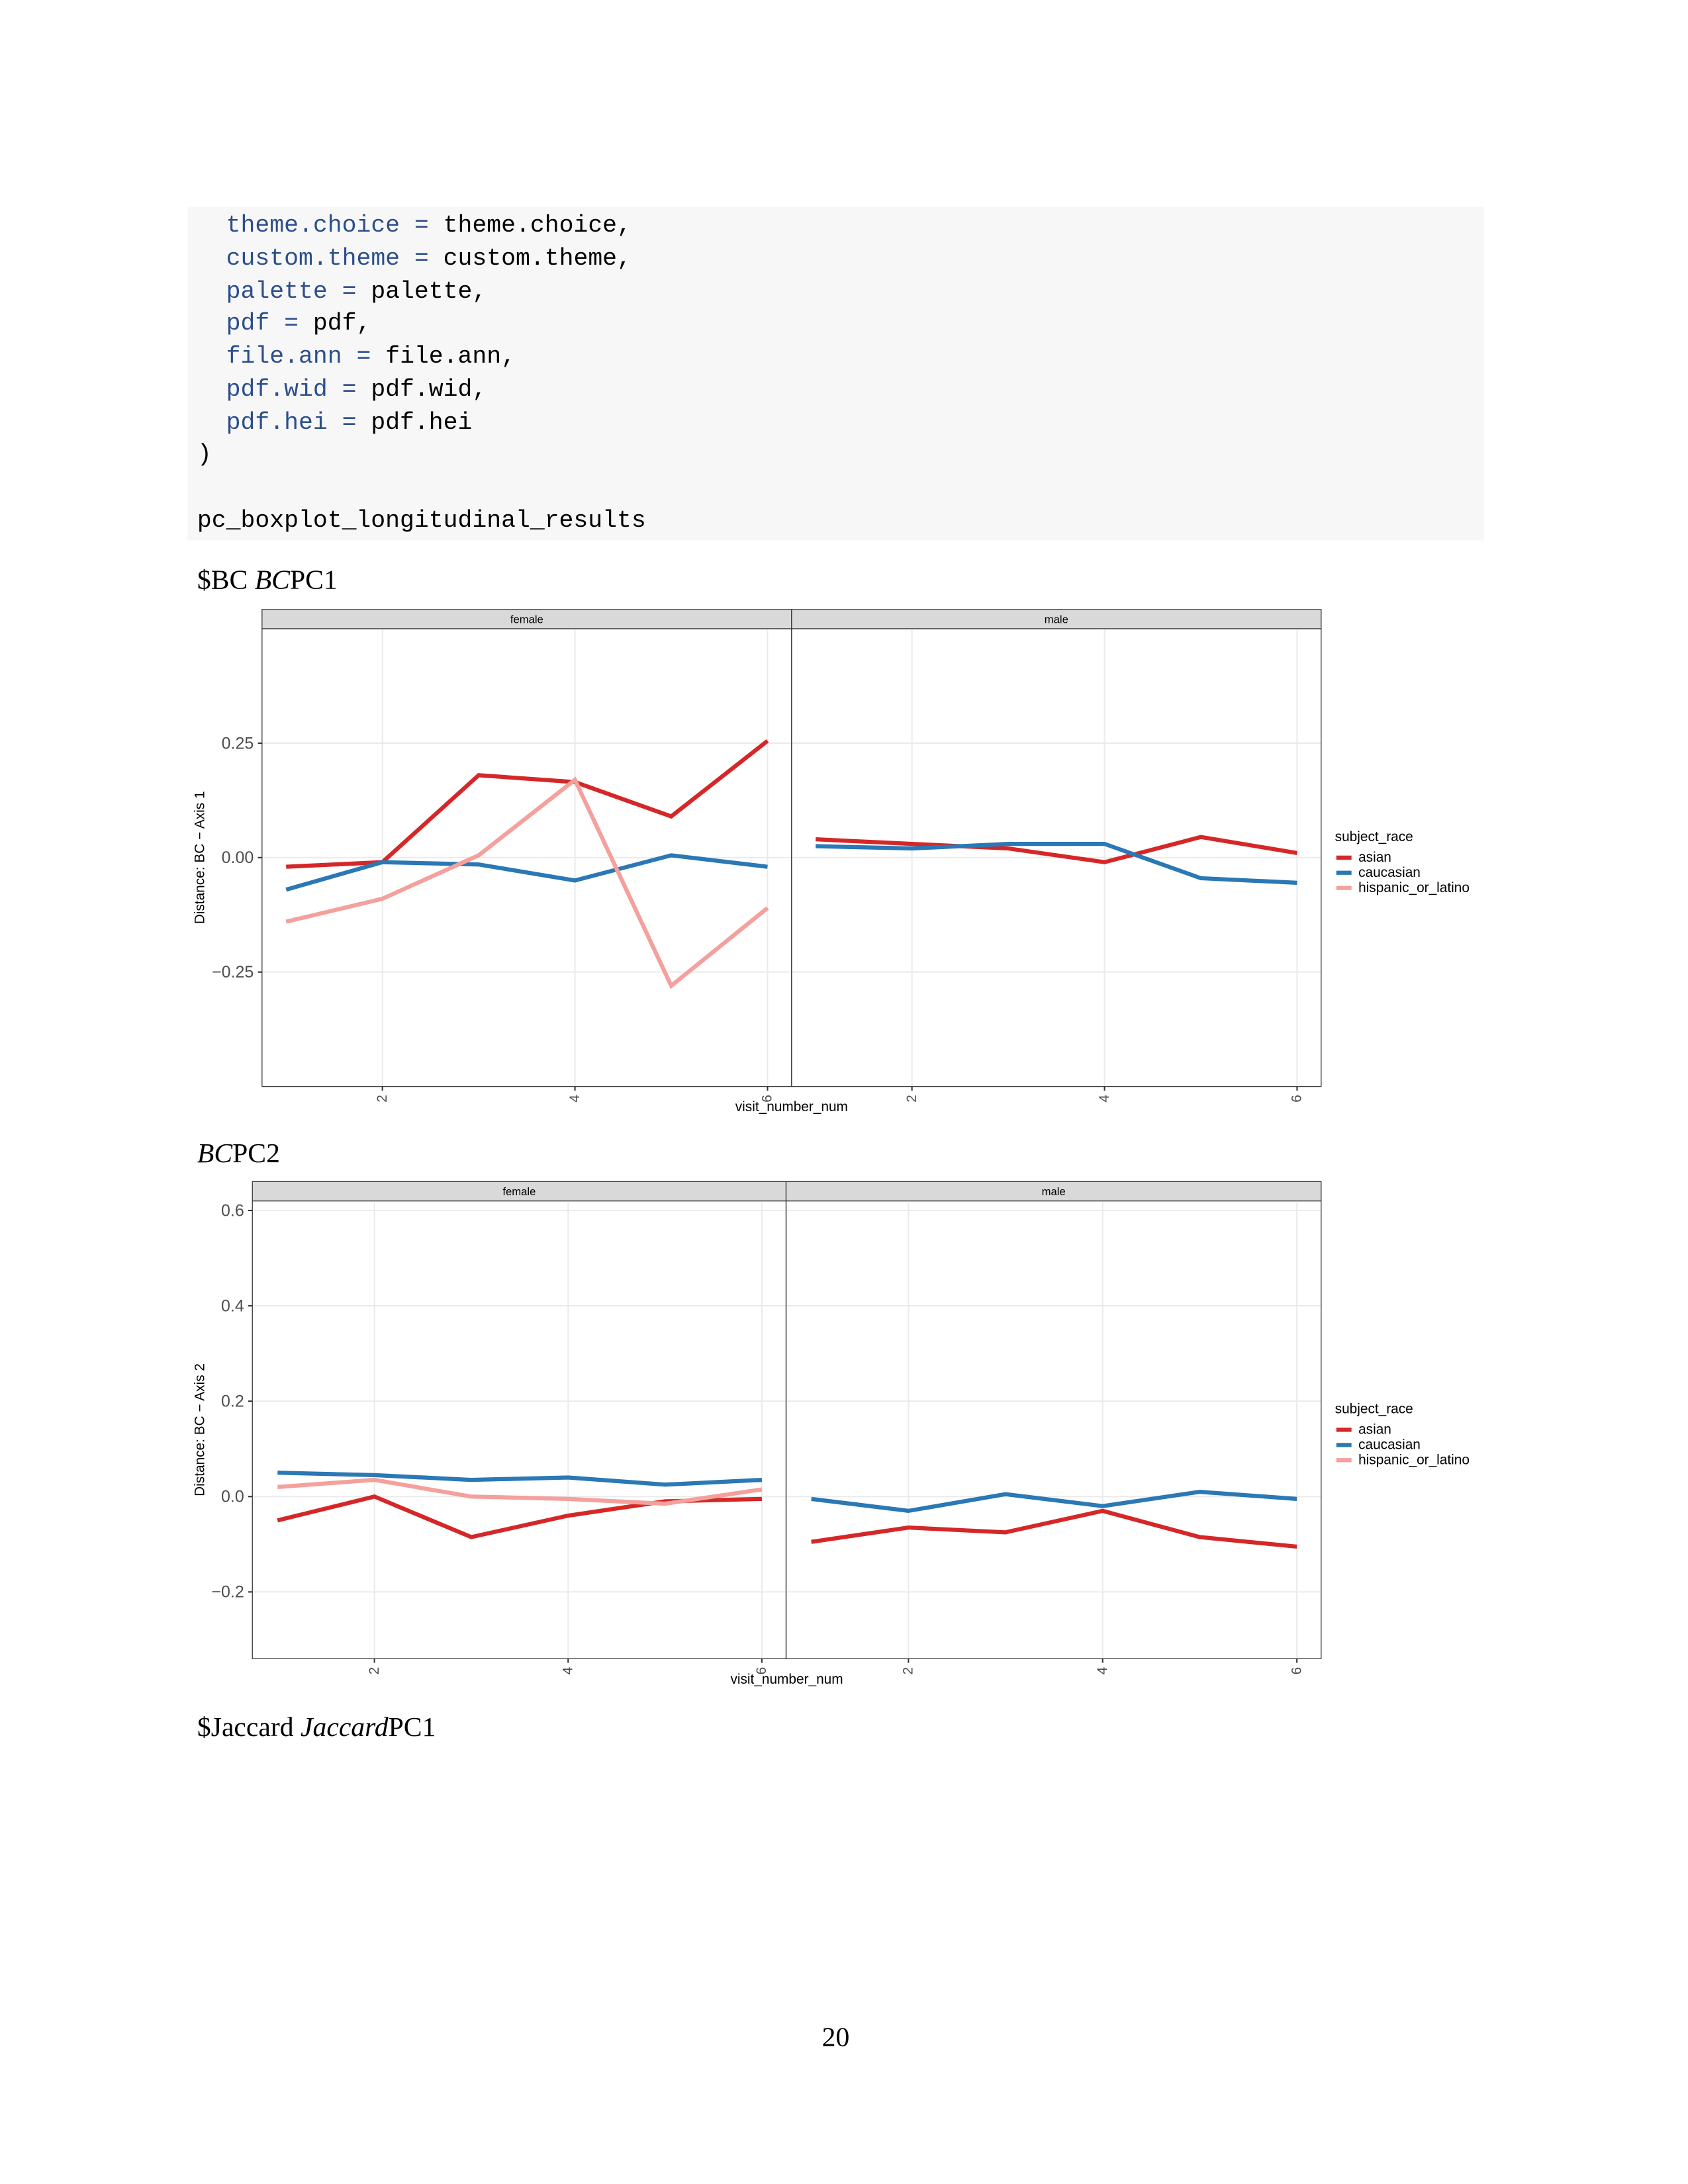  I want to click on code-line: theme.choice = theme.choice,, so click(429, 225).